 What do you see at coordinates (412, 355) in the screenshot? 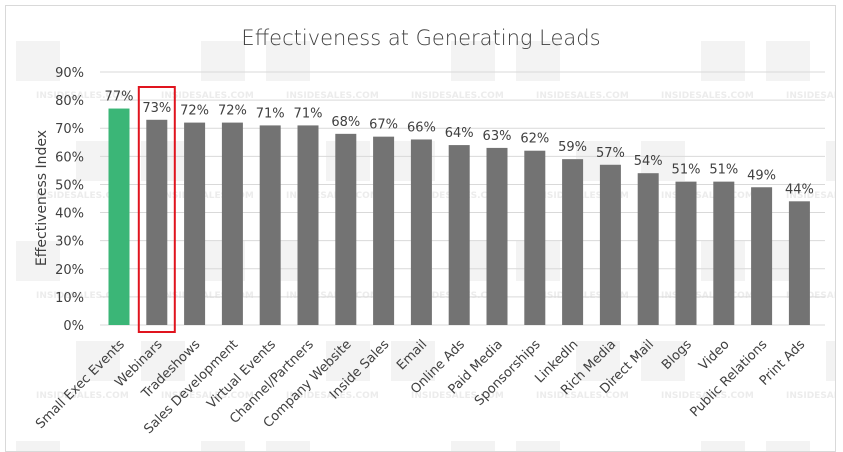
I see `x-tick-label: Email` at bounding box center [412, 355].